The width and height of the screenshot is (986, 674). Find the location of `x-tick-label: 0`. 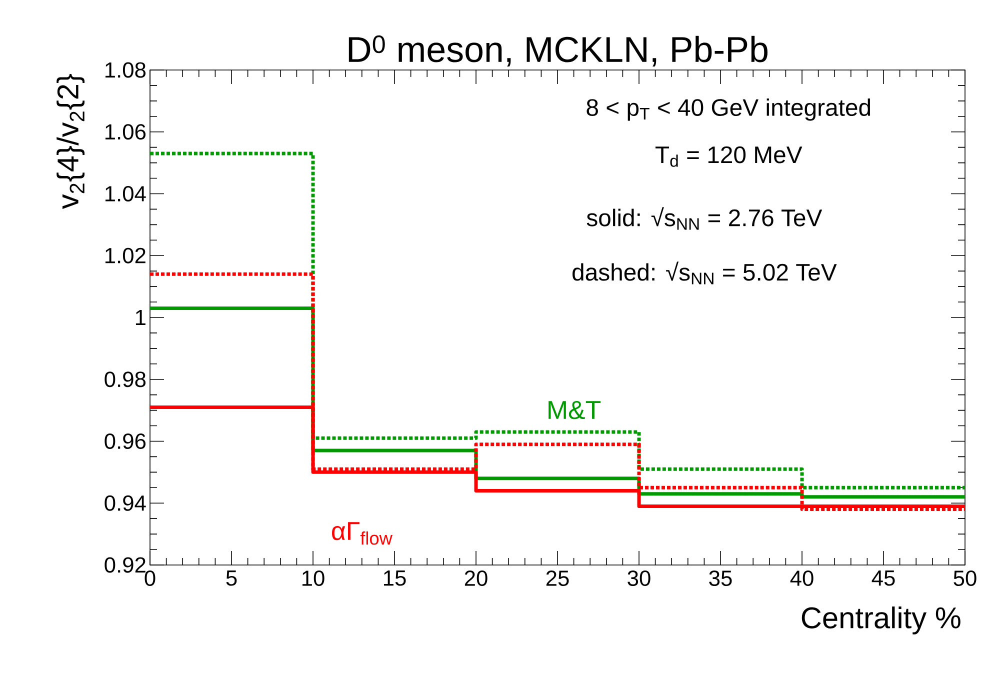

x-tick-label: 0 is located at coordinates (150, 578).